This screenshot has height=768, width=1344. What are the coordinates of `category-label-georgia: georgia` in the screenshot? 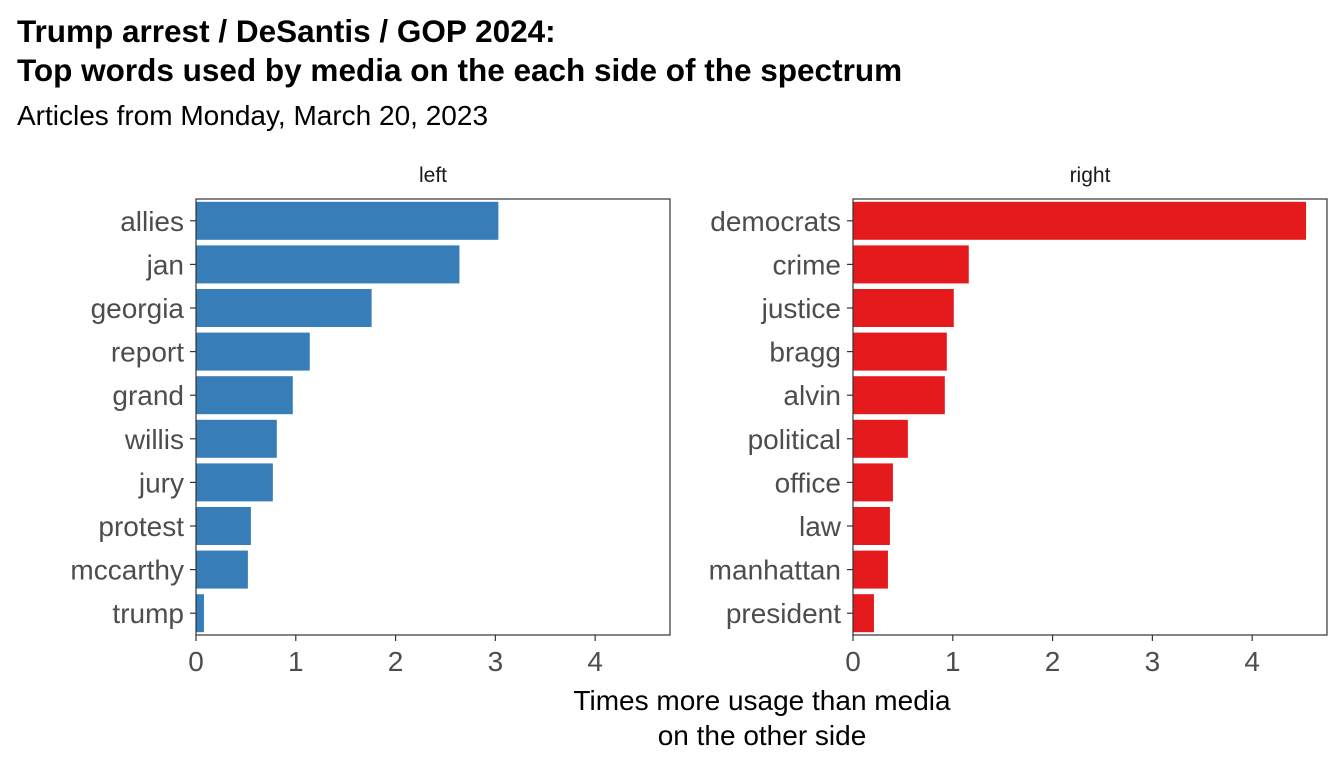 It's located at (138, 308).